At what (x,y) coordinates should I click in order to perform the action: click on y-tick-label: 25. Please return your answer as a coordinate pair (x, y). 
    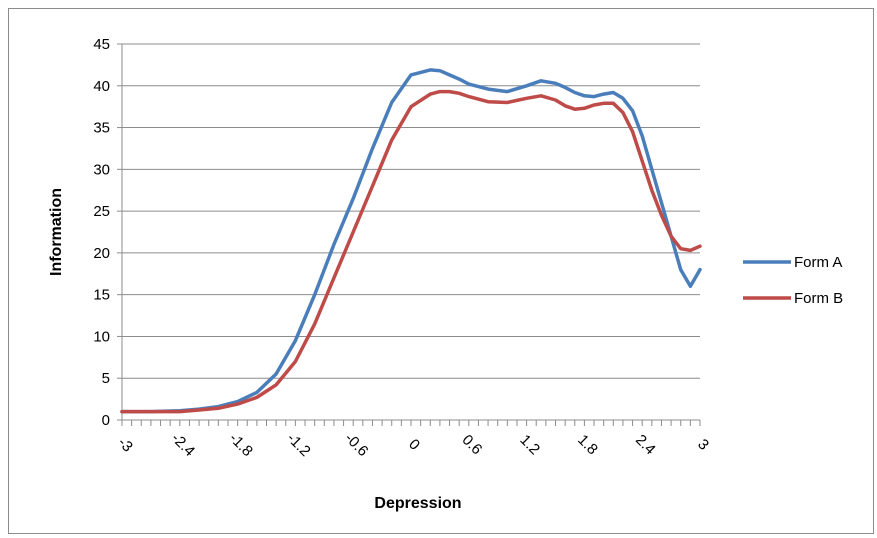
    Looking at the image, I should click on (101, 211).